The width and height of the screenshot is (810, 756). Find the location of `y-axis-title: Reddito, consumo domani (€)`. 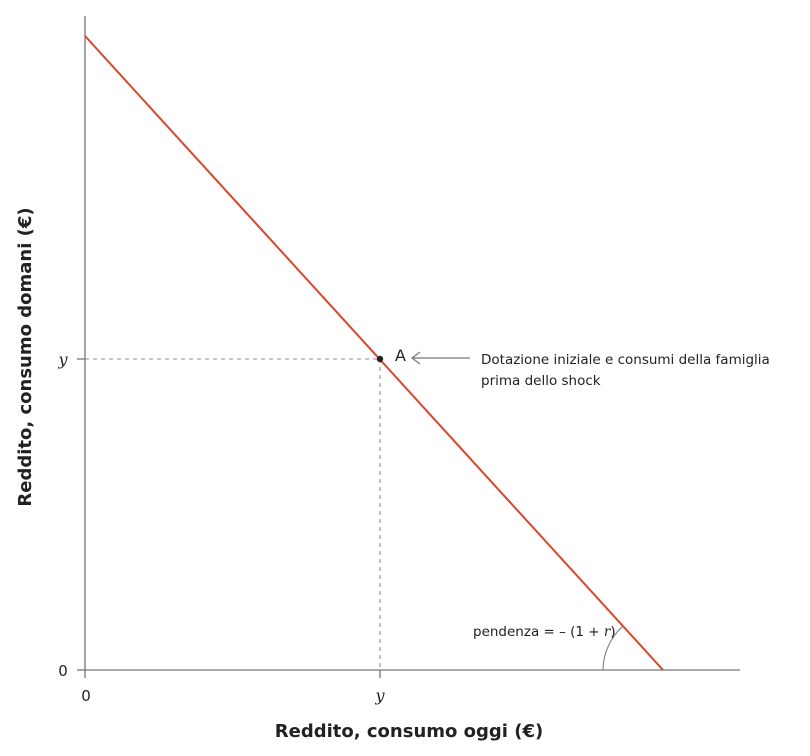

y-axis-title: Reddito, consumo domani (€) is located at coordinates (25, 356).